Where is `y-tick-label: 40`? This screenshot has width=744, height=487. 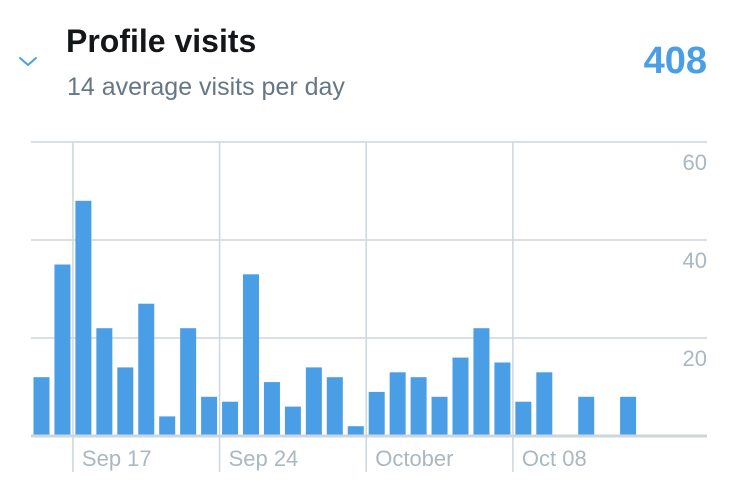 y-tick-label: 40 is located at coordinates (695, 260).